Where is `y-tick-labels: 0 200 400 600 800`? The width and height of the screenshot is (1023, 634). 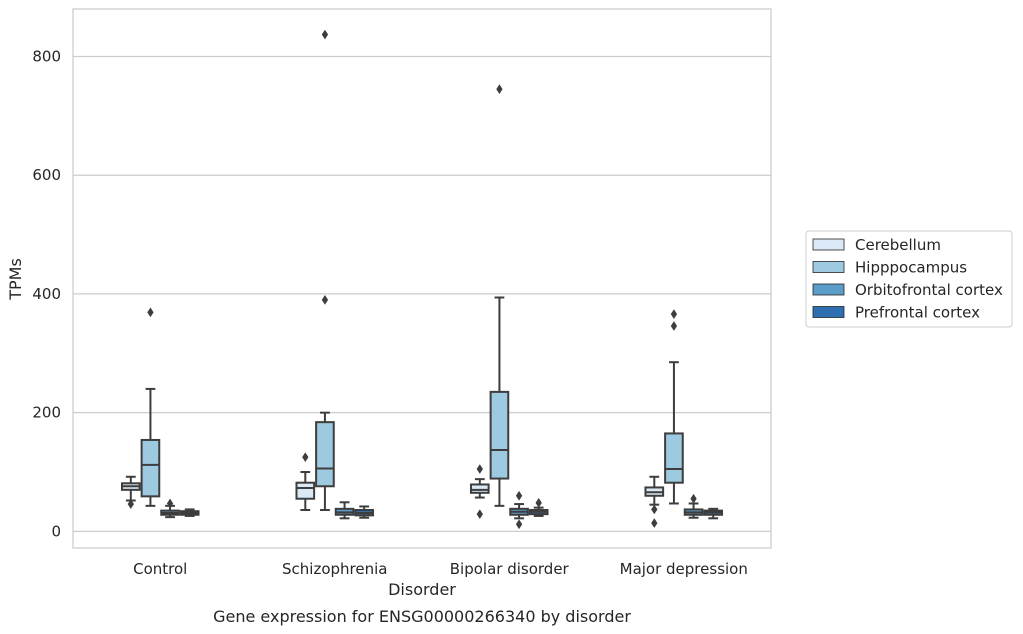
y-tick-labels: 0 200 400 600 800 is located at coordinates (46, 293).